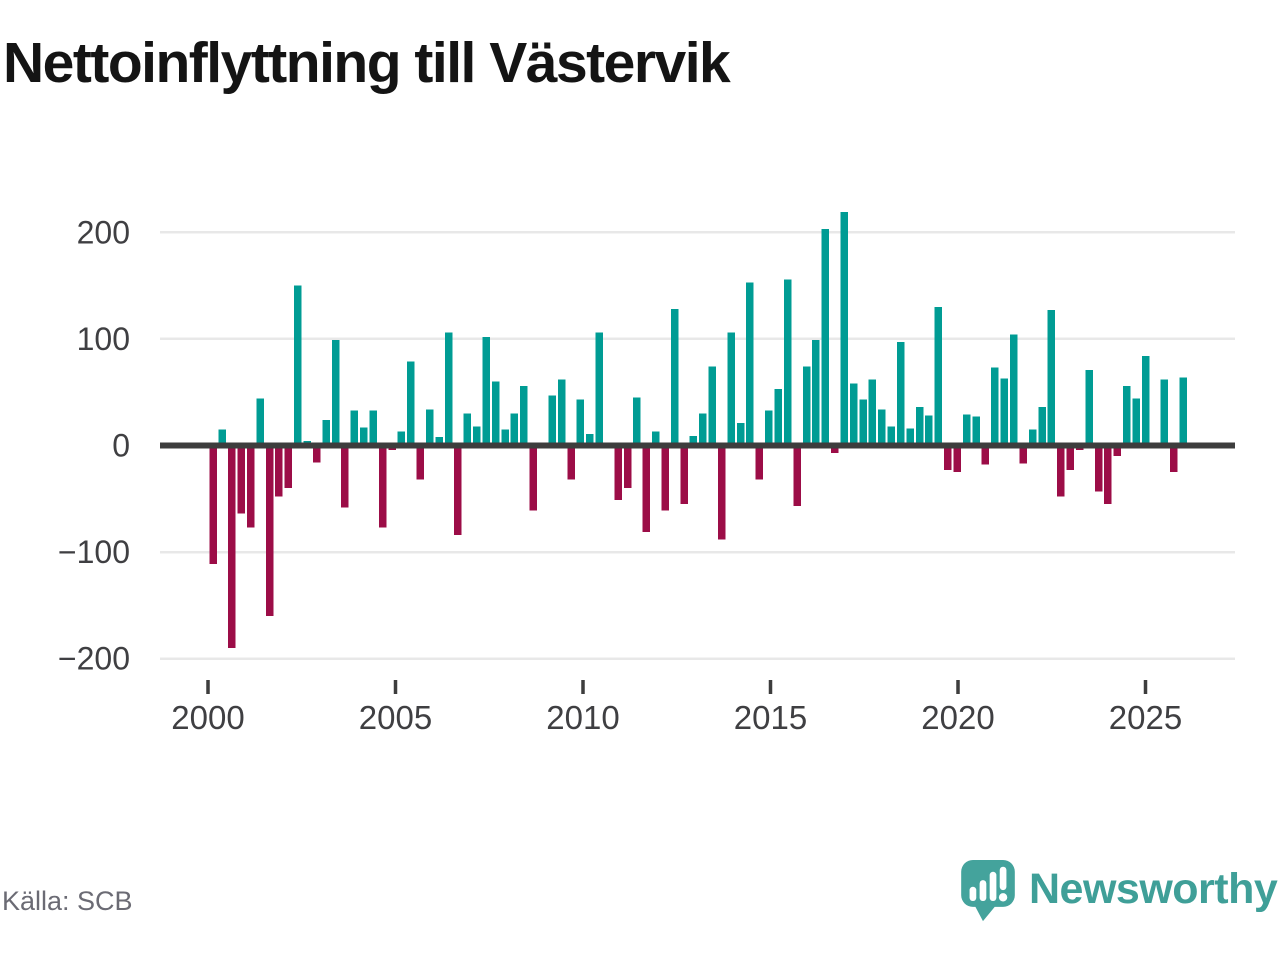  I want to click on logo-exclamation-dot, so click(1003, 897).